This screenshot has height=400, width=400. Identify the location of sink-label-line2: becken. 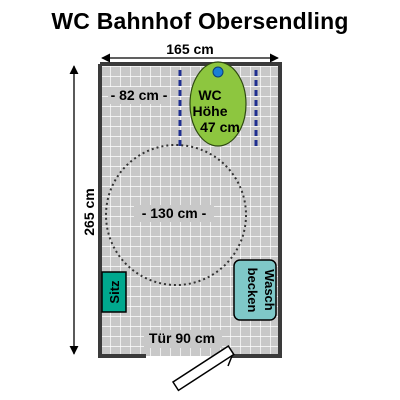
(252, 290).